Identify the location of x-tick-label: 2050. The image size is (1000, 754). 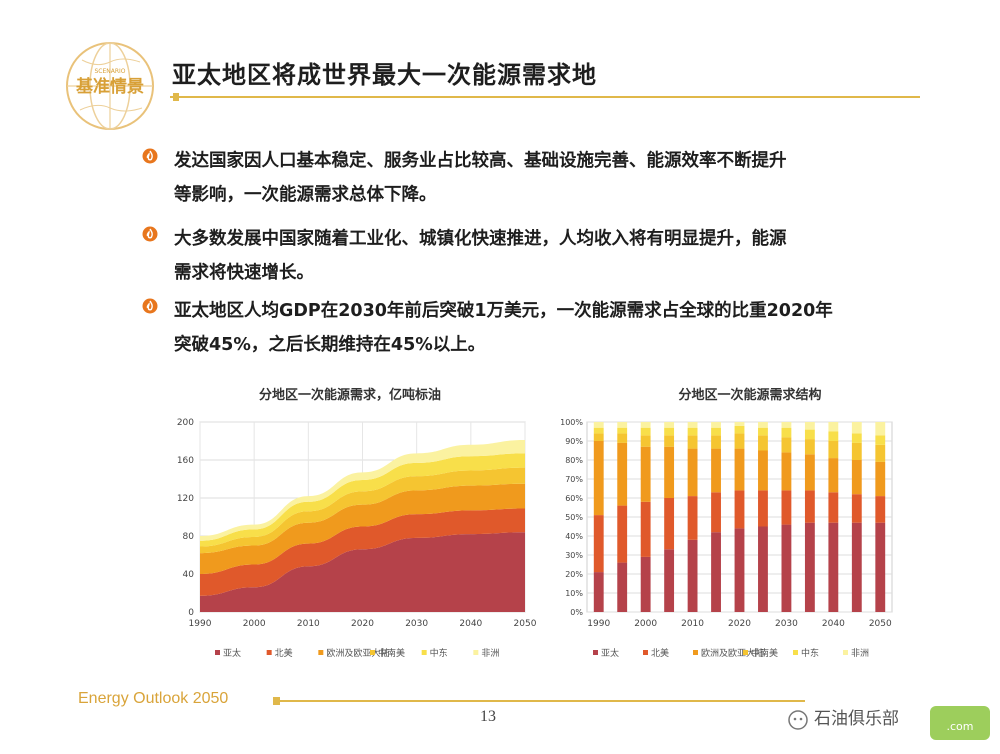
(880, 624).